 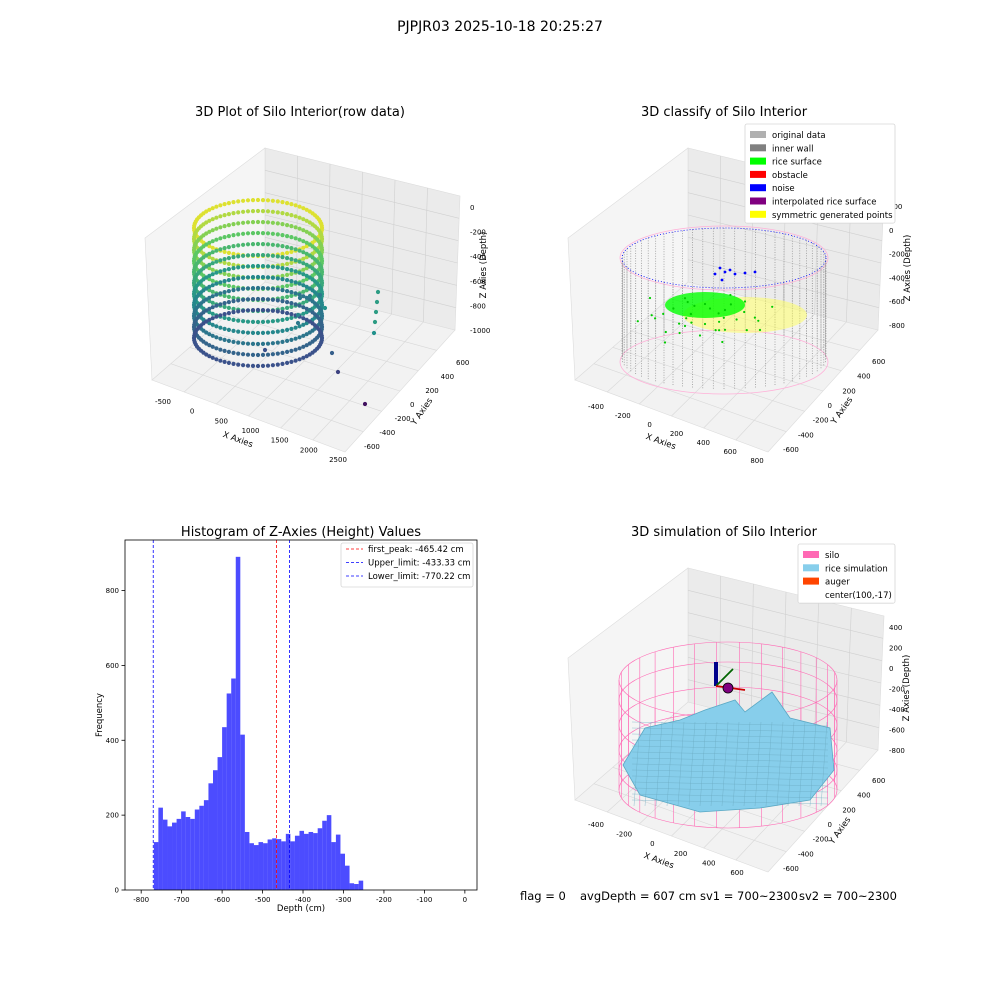 What do you see at coordinates (908, 268) in the screenshot?
I see `z-axis-label: Z Axies (Depth)` at bounding box center [908, 268].